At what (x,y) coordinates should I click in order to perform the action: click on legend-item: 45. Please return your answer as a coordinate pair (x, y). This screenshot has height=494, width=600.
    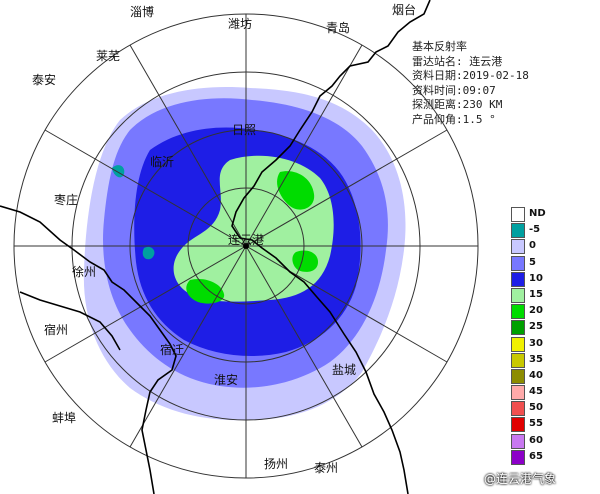
    Looking at the image, I should click on (540, 393).